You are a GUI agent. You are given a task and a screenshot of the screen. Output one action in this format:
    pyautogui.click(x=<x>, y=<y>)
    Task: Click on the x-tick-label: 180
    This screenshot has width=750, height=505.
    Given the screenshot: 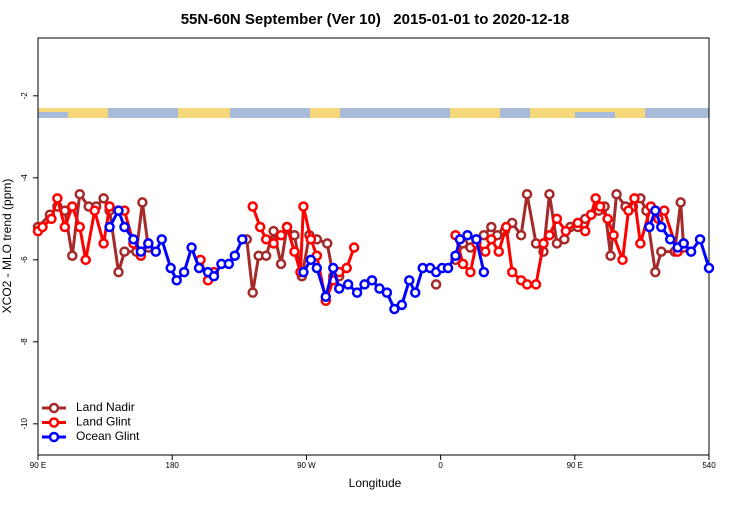 What is the action you would take?
    pyautogui.click(x=173, y=465)
    